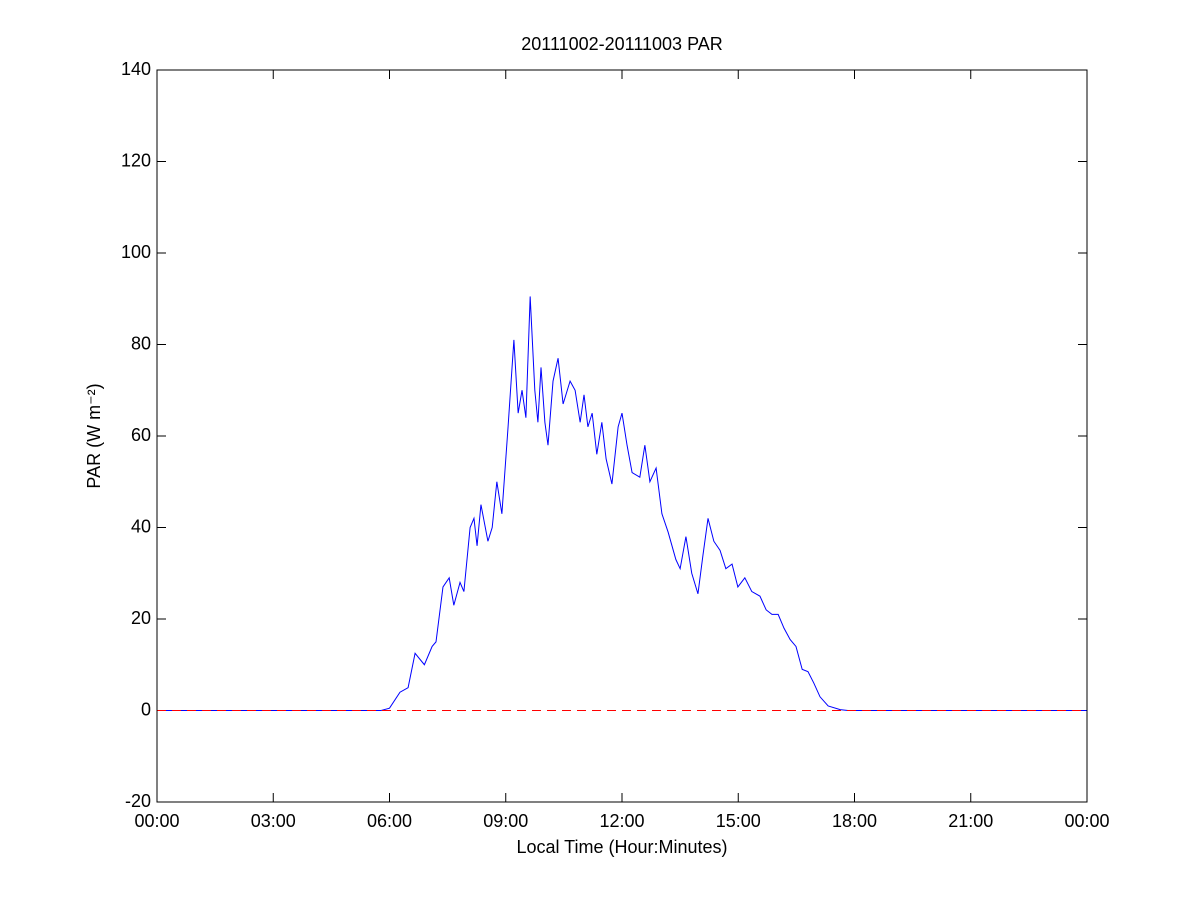  What do you see at coordinates (505, 821) in the screenshot?
I see `x-tick-label: 09:00` at bounding box center [505, 821].